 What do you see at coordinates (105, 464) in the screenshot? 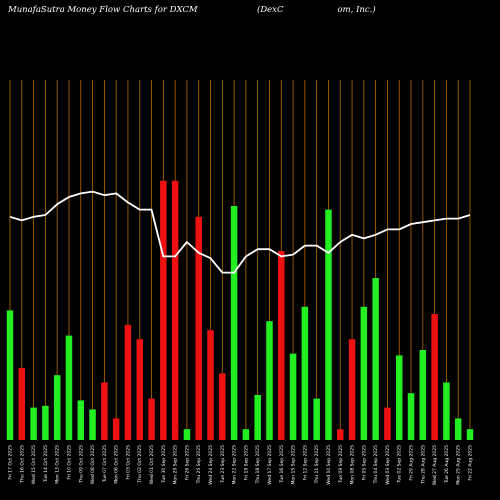
I see `x-tick-label: Tue 07 Oct 2025` at bounding box center [105, 464].